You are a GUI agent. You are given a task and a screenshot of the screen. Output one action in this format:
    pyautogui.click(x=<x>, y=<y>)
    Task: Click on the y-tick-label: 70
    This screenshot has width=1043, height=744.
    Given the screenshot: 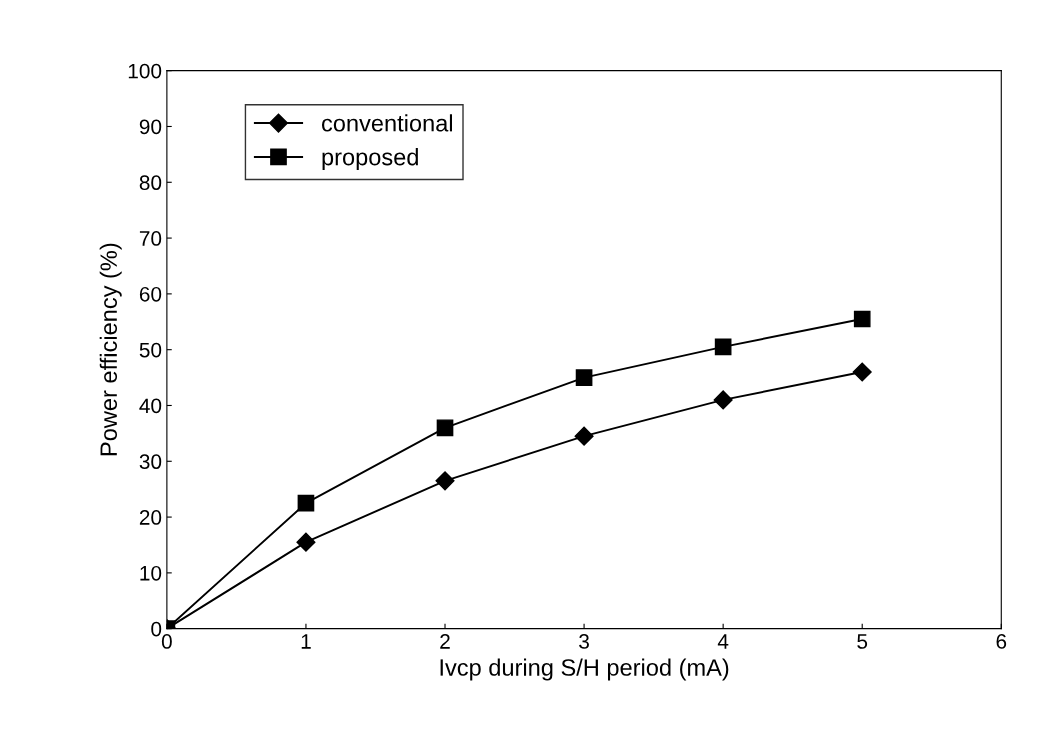 What is the action you would take?
    pyautogui.click(x=150, y=238)
    